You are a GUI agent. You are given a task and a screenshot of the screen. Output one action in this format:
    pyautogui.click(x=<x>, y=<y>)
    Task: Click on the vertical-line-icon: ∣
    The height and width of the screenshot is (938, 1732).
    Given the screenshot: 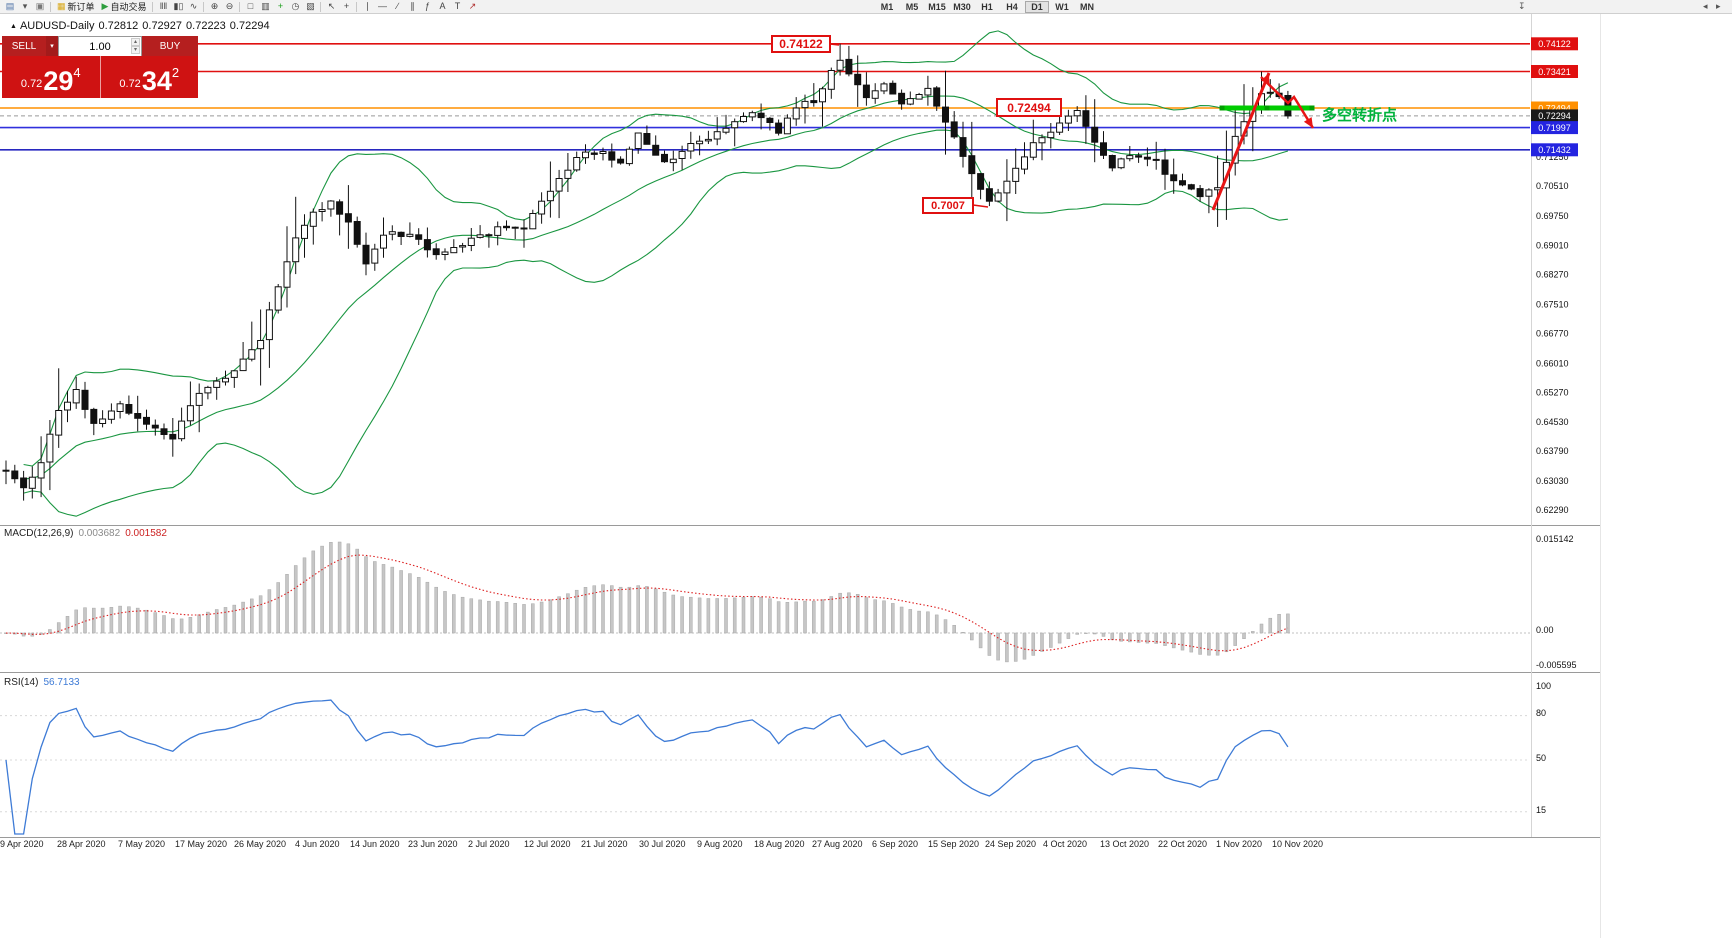 What is the action you would take?
    pyautogui.click(x=367, y=6)
    